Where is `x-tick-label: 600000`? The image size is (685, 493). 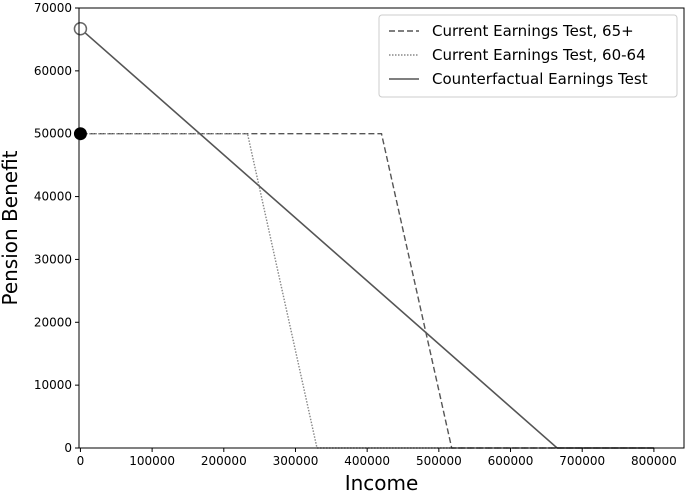 x-tick-label: 600000 is located at coordinates (511, 461).